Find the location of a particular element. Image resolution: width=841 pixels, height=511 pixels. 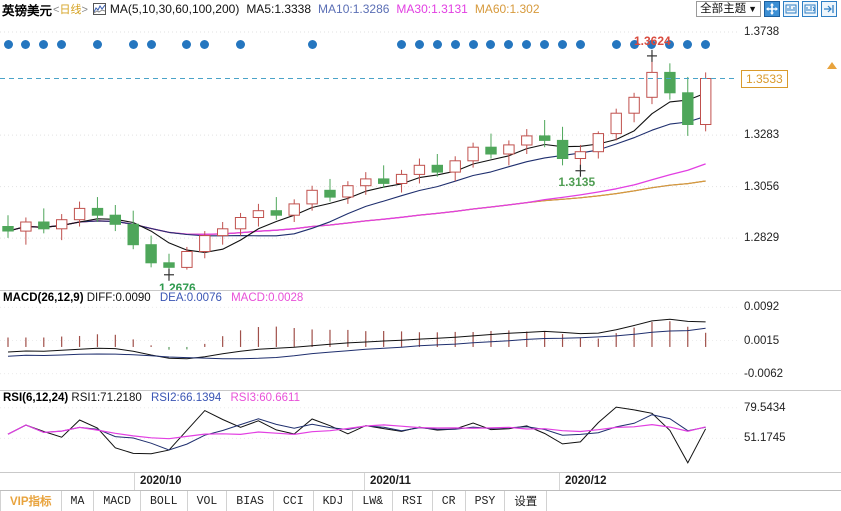

rsi-indicator-name: RSI(6,12,24) is located at coordinates (36, 398).